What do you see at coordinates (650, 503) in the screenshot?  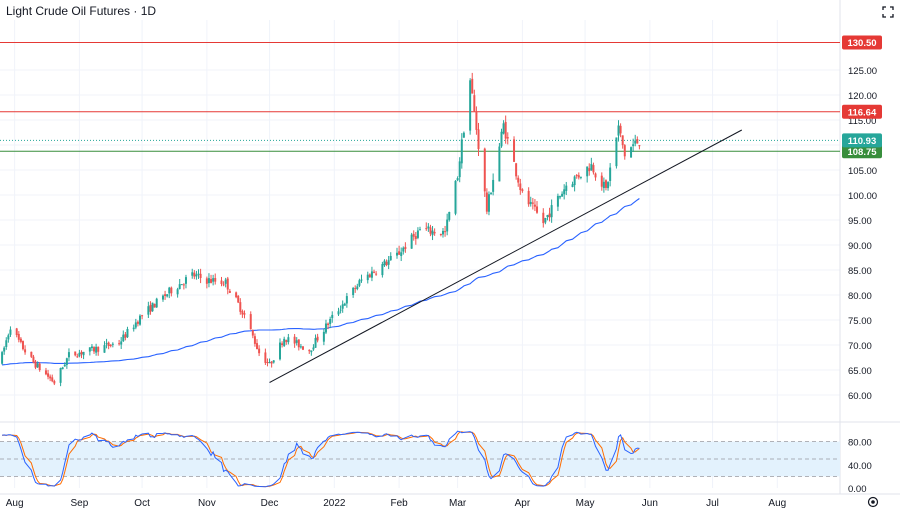 I see `time-tick-label: Jun` at bounding box center [650, 503].